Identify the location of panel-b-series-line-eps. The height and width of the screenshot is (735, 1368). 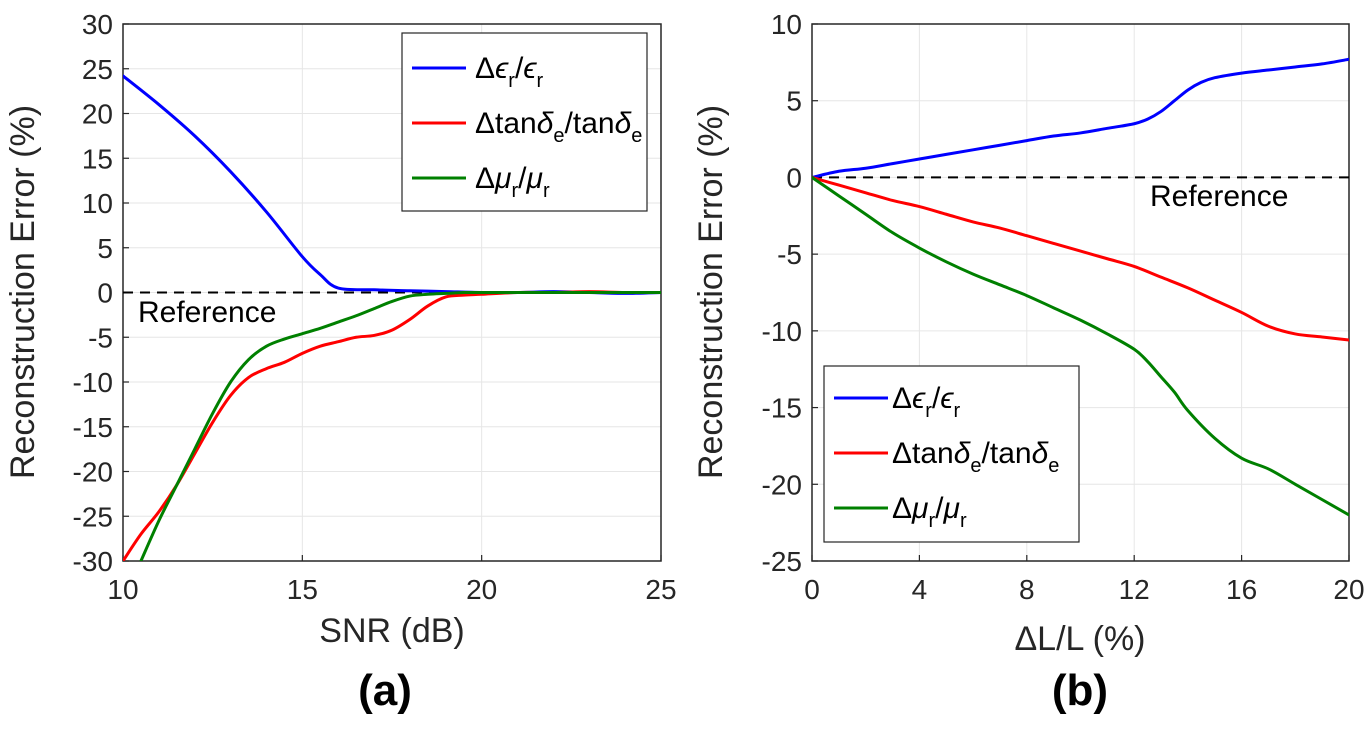
(1080, 118).